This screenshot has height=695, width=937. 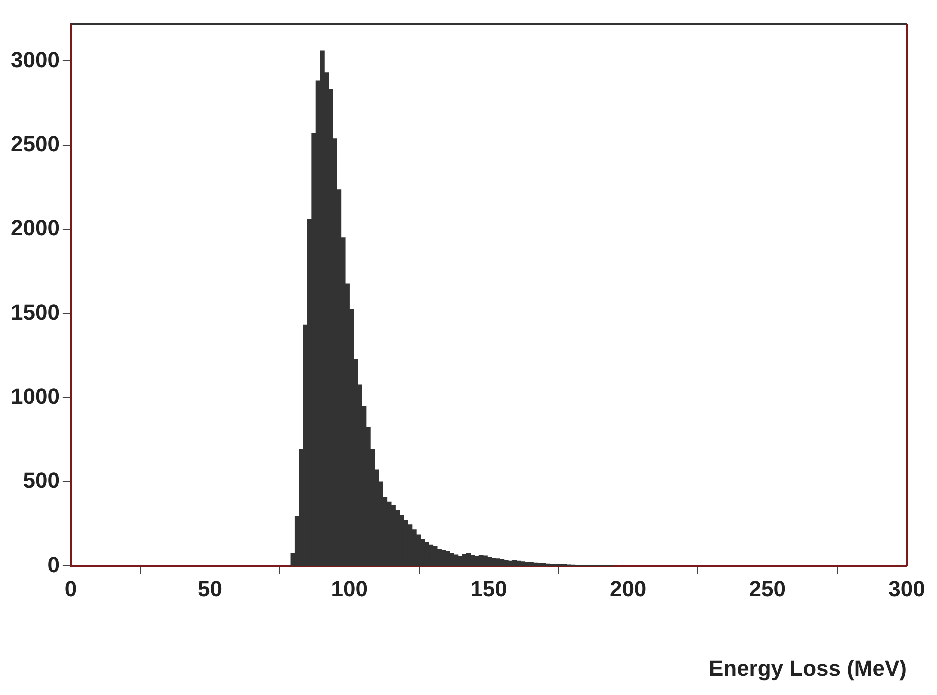 What do you see at coordinates (628, 589) in the screenshot?
I see `x-tick-label: 200` at bounding box center [628, 589].